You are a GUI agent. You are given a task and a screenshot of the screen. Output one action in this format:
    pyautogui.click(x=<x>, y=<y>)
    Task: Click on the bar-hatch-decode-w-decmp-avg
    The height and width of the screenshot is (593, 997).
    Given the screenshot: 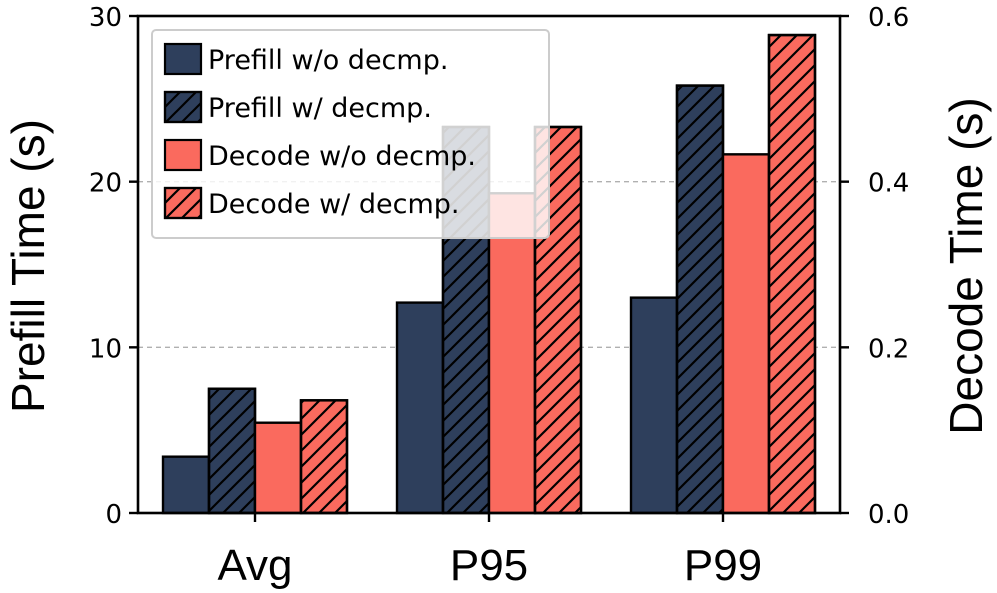 What is the action you would take?
    pyautogui.click(x=324, y=457)
    